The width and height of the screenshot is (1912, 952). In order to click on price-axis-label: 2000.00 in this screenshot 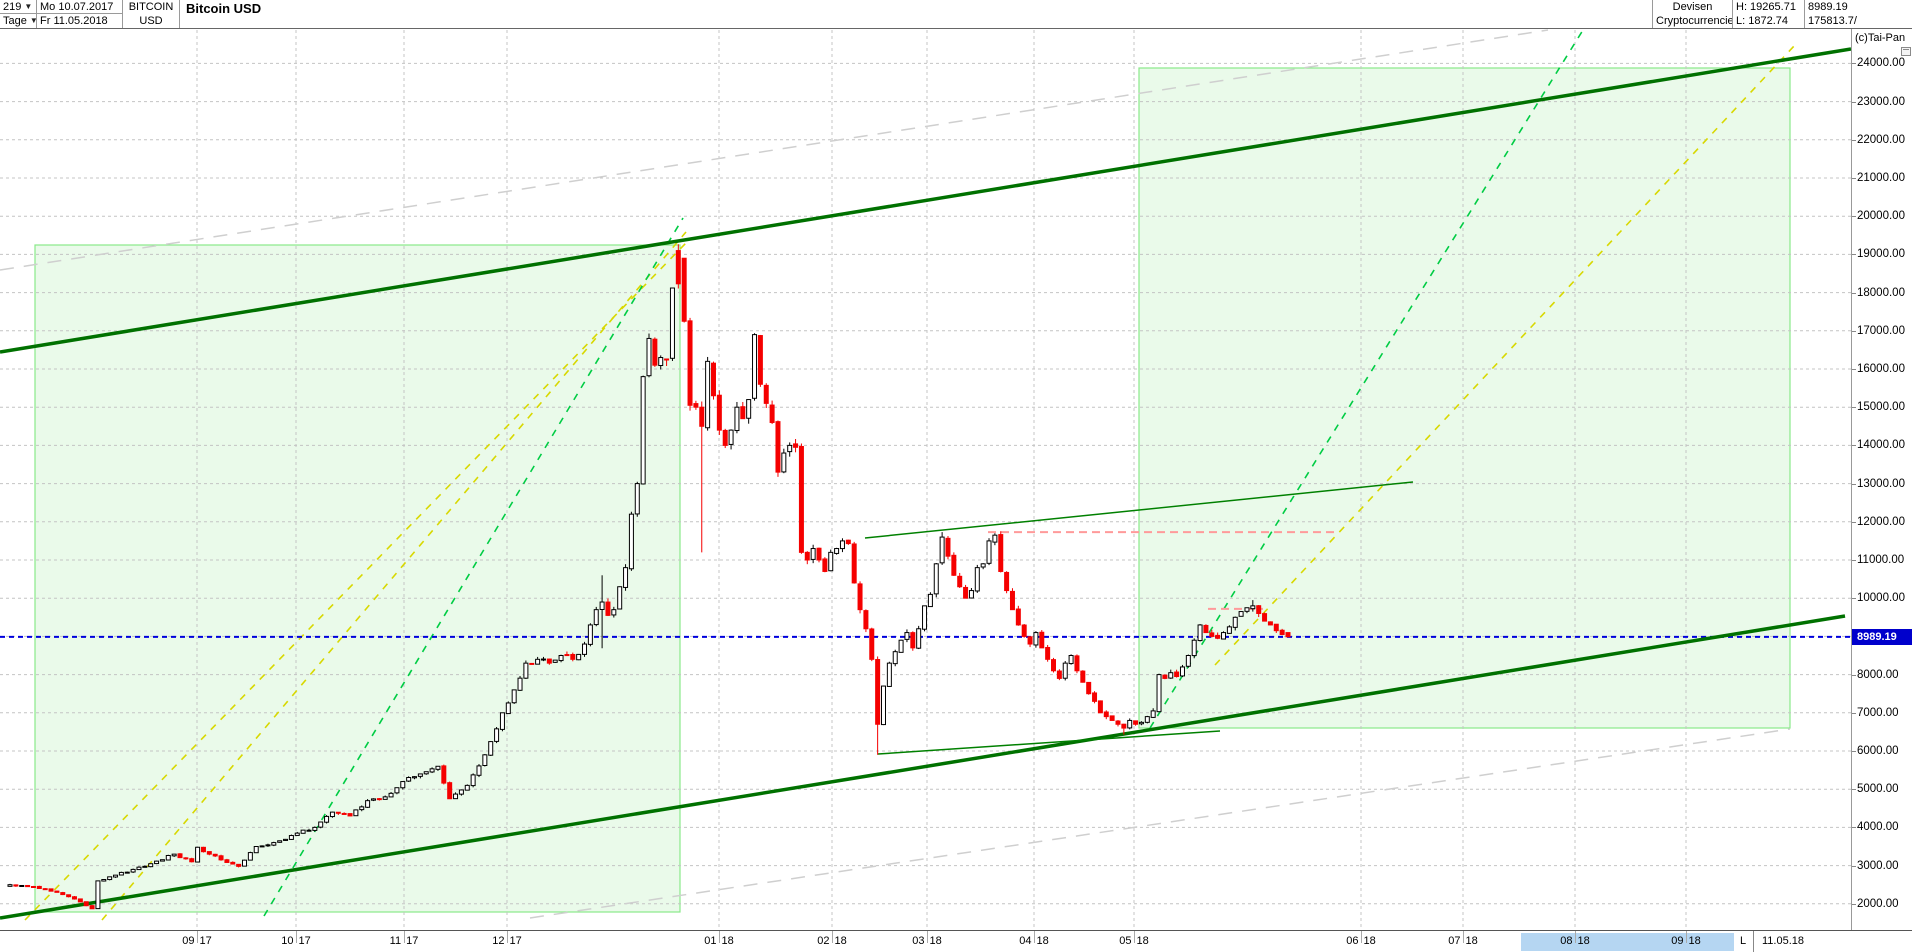, I will do `click(1878, 903)`.